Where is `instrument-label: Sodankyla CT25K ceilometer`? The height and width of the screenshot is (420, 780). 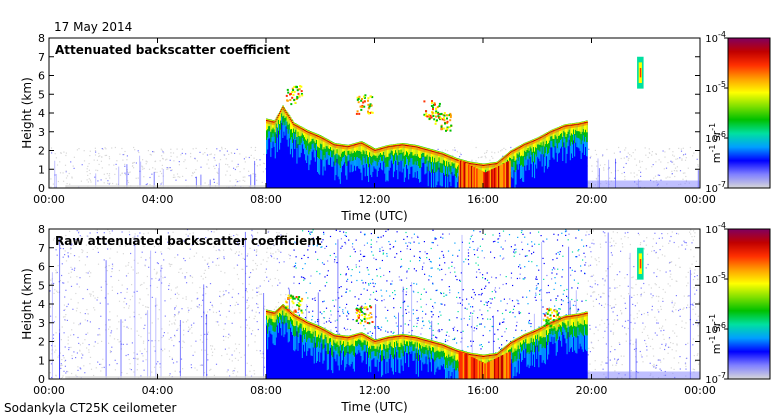 instrument-label: Sodankyla CT25K ceilometer is located at coordinates (90, 408).